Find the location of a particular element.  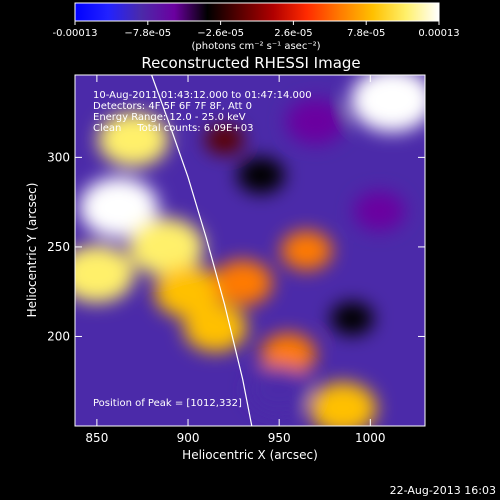

y-tick-label: 300 is located at coordinates (58, 157).